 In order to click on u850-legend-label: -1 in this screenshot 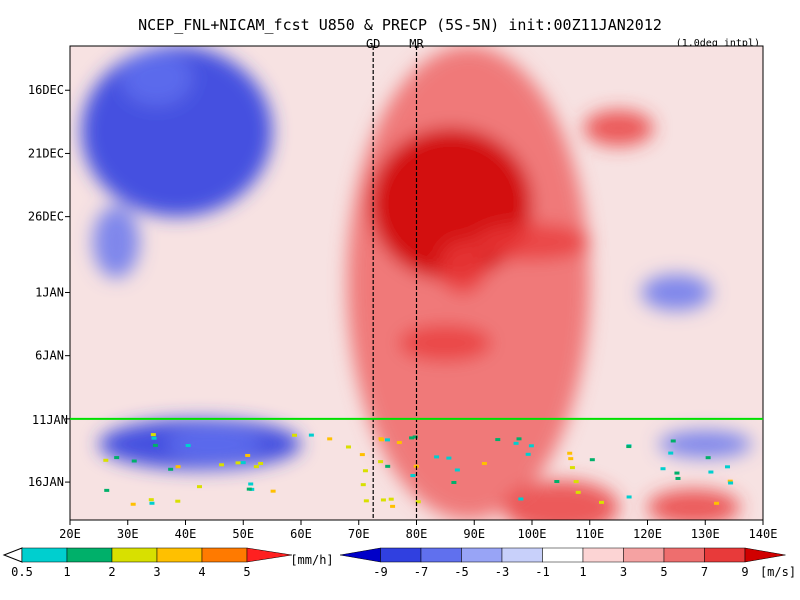, I will do `click(542, 572)`.